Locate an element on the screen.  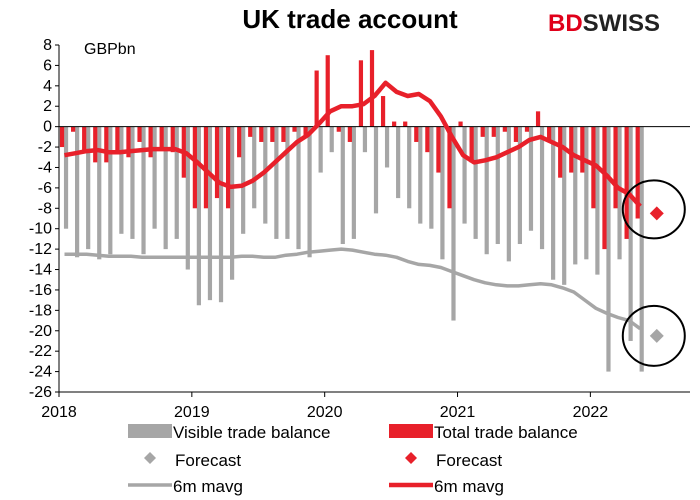
y-tick-label: -14 is located at coordinates (40, 270).